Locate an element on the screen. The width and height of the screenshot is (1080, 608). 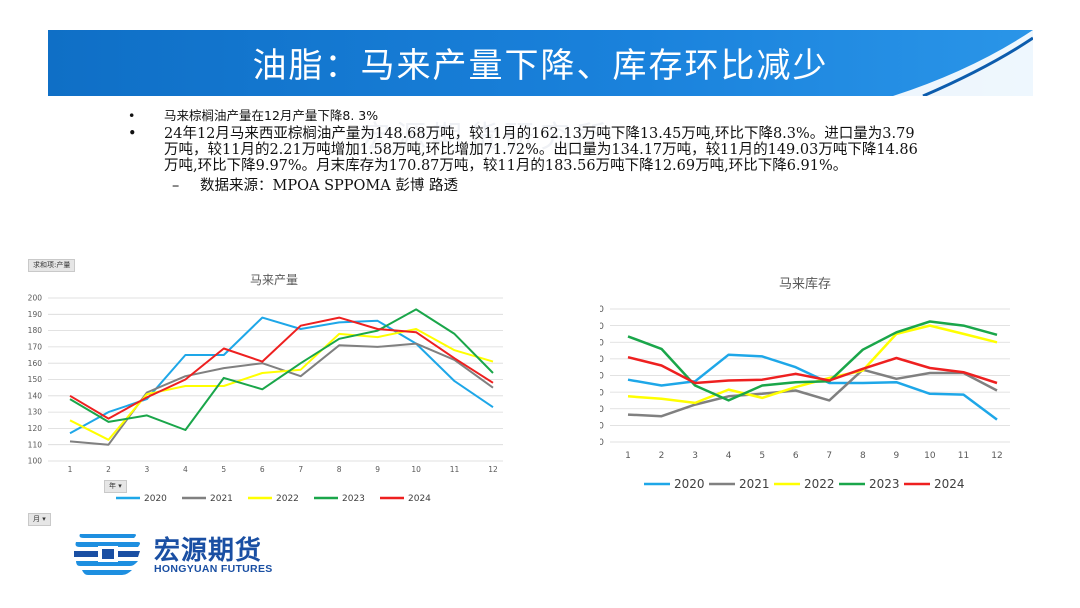
pivot-row-field-button: 年 ▾ is located at coordinates (115, 486).